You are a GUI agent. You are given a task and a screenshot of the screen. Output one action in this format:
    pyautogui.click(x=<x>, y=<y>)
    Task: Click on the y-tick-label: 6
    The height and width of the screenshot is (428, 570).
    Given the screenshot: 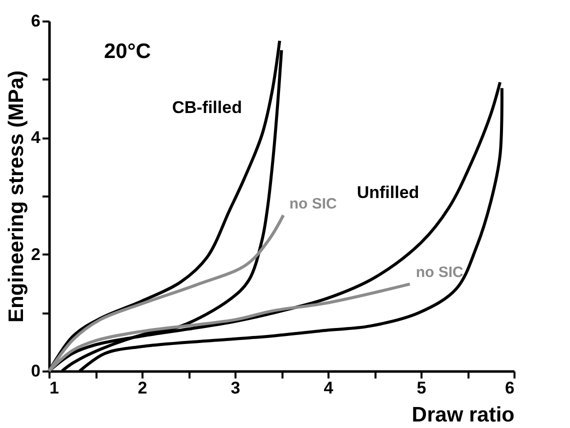 What is the action you would take?
    pyautogui.click(x=35, y=21)
    